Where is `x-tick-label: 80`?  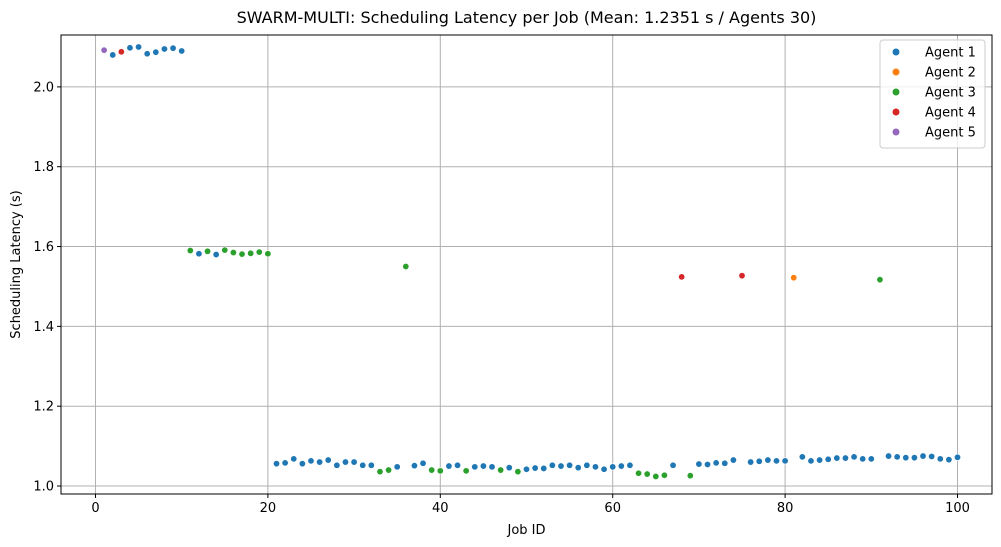
x-tick-label: 80 is located at coordinates (785, 508).